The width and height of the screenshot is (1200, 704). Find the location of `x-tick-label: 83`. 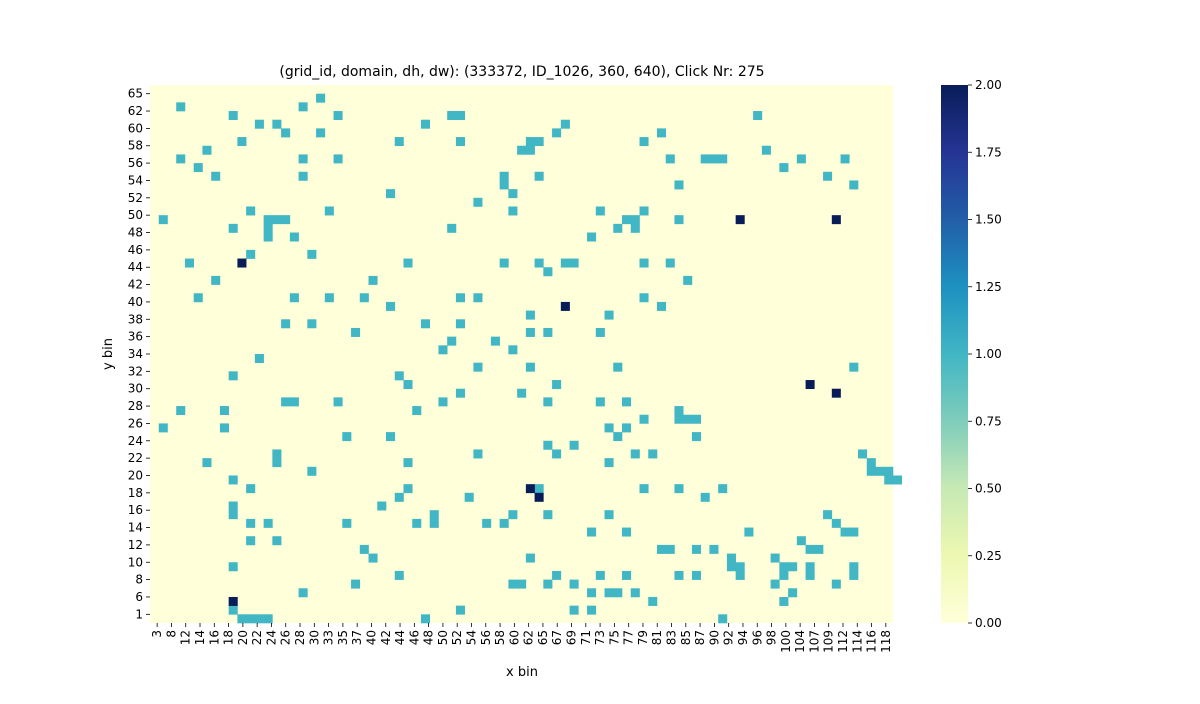

x-tick-label: 83 is located at coordinates (672, 637).